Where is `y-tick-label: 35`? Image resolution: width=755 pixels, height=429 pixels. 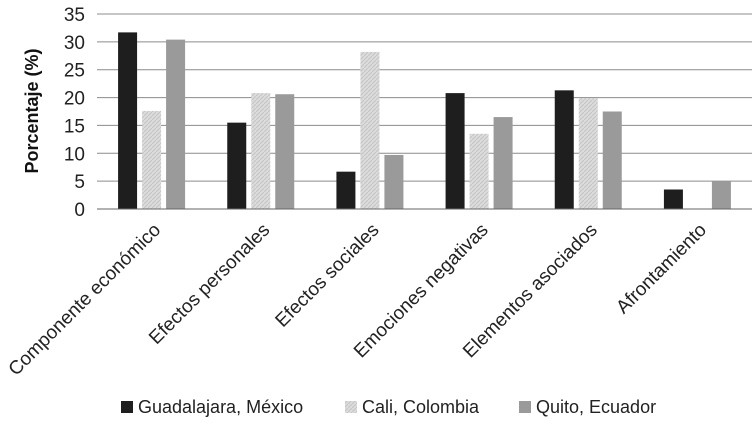
y-tick-label: 35 is located at coordinates (74, 15).